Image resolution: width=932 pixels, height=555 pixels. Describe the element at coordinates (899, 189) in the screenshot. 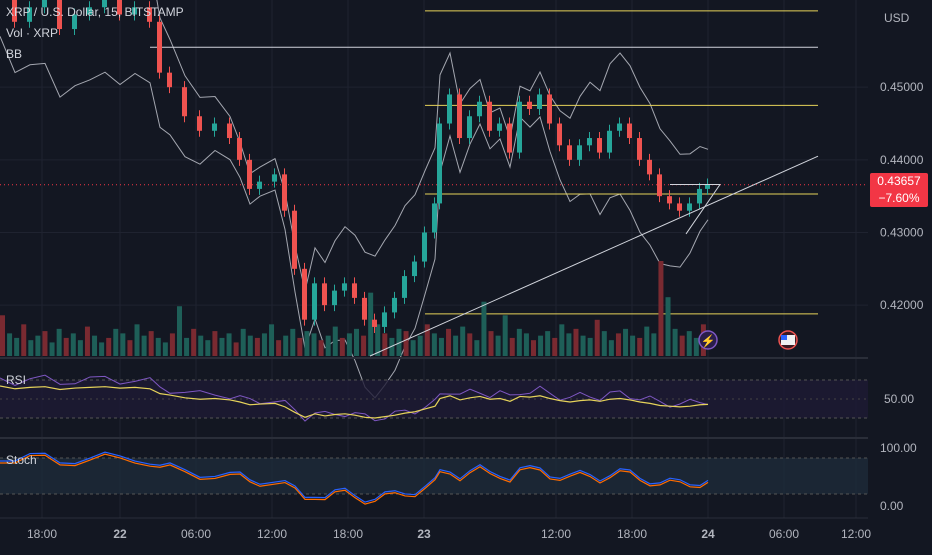

I see `current-price-badge: 0.43657 −7.60%` at that location.